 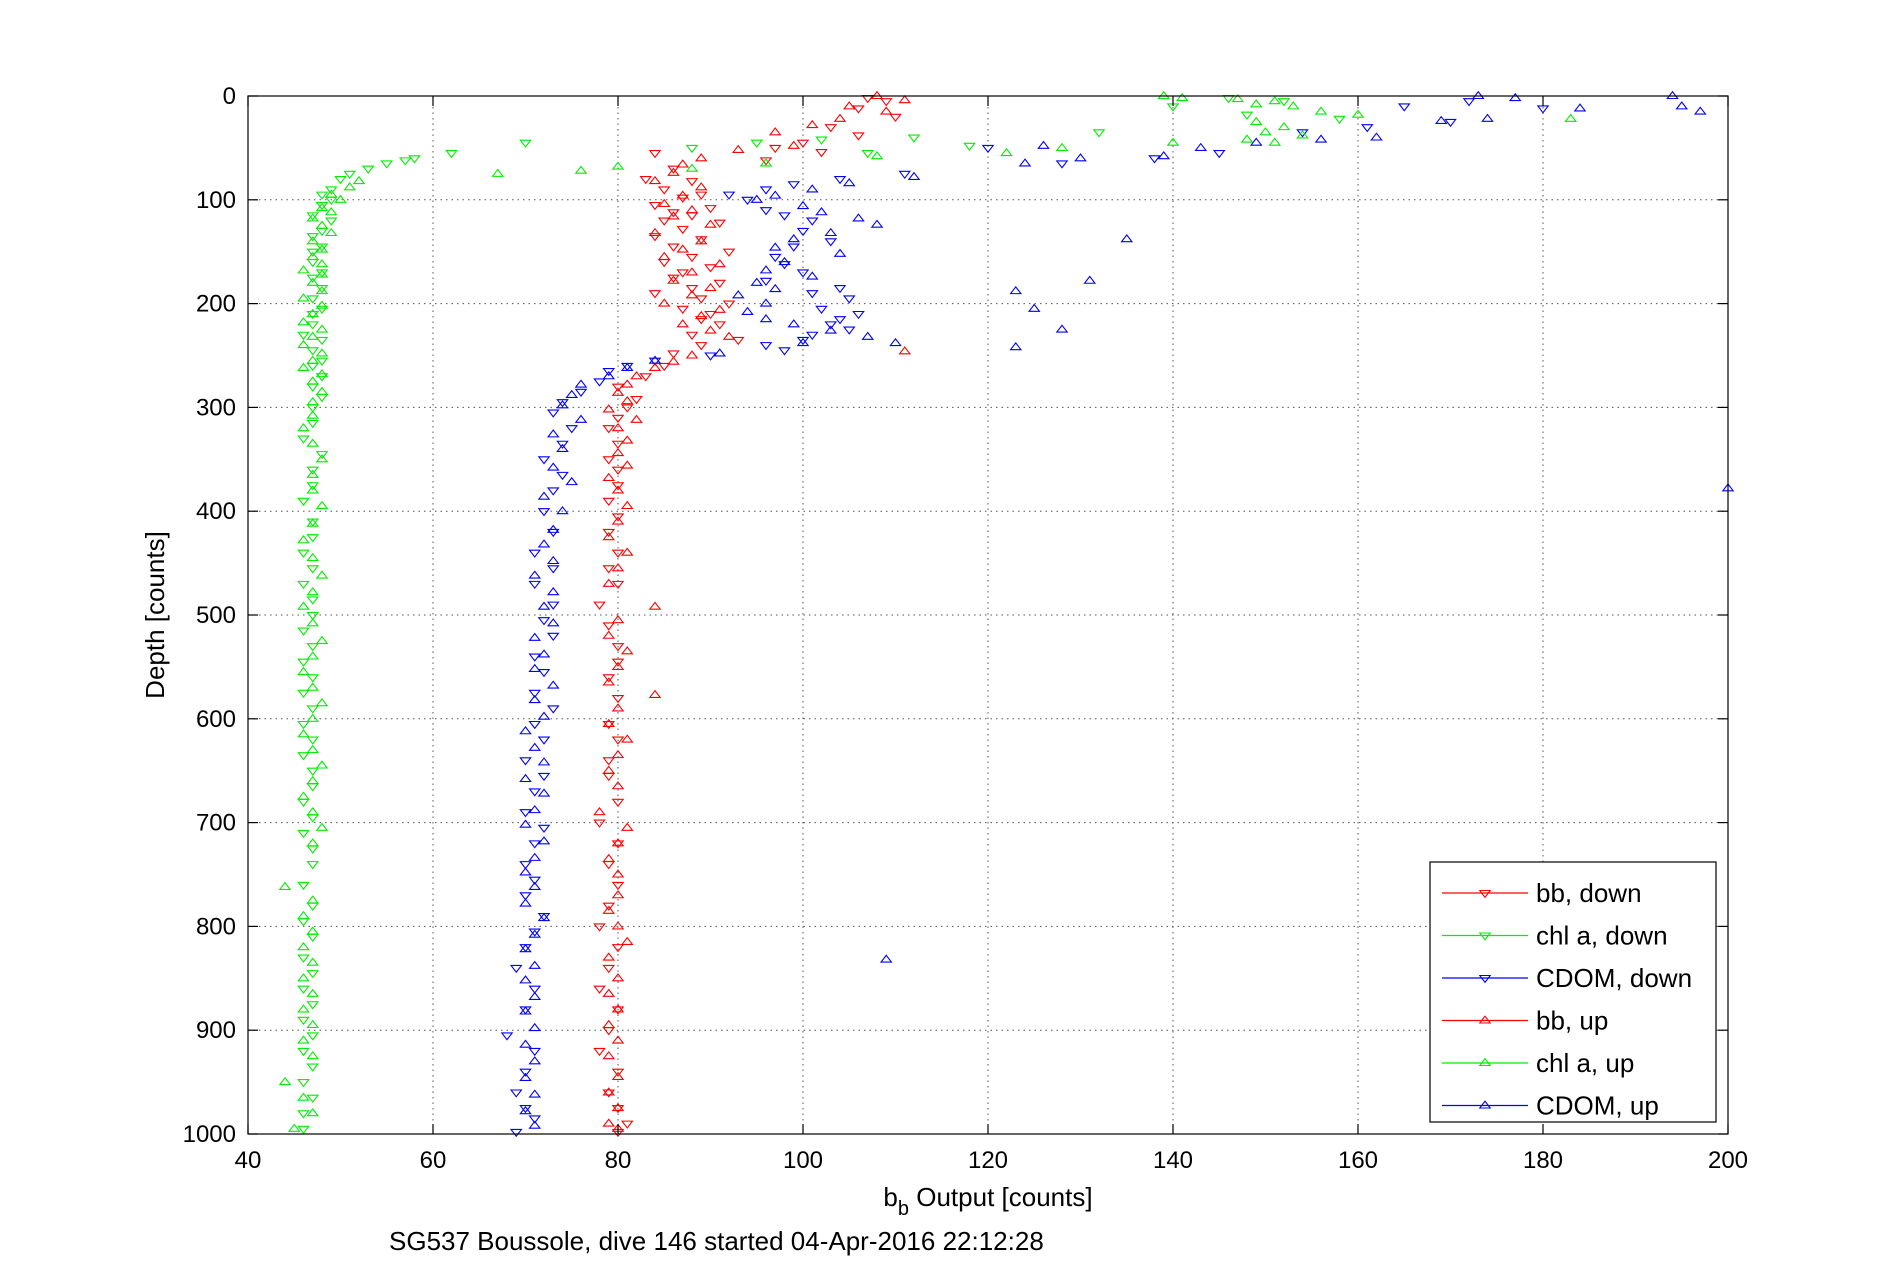 What do you see at coordinates (216, 1030) in the screenshot?
I see `y-tick-label: 900` at bounding box center [216, 1030].